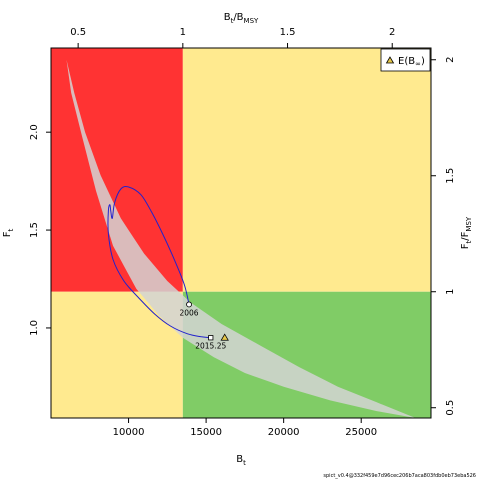  What do you see at coordinates (450, 292) in the screenshot?
I see `right-tick-label-1: 1` at bounding box center [450, 292].